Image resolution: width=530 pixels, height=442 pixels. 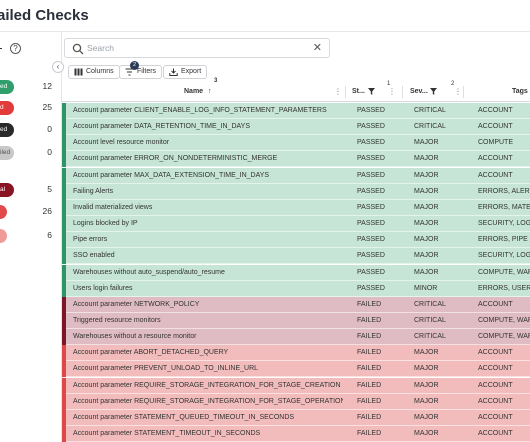 I want to click on severity-filter-icon, so click(x=433, y=91).